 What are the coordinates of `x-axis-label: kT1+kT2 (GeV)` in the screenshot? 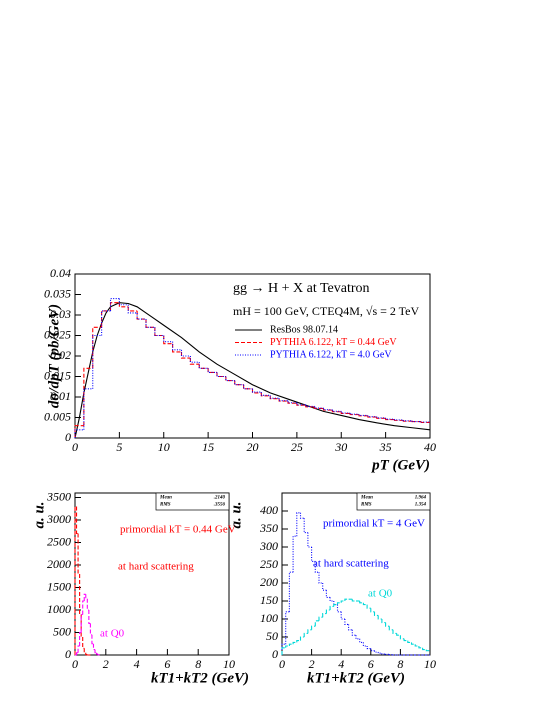 It's located at (356, 678).